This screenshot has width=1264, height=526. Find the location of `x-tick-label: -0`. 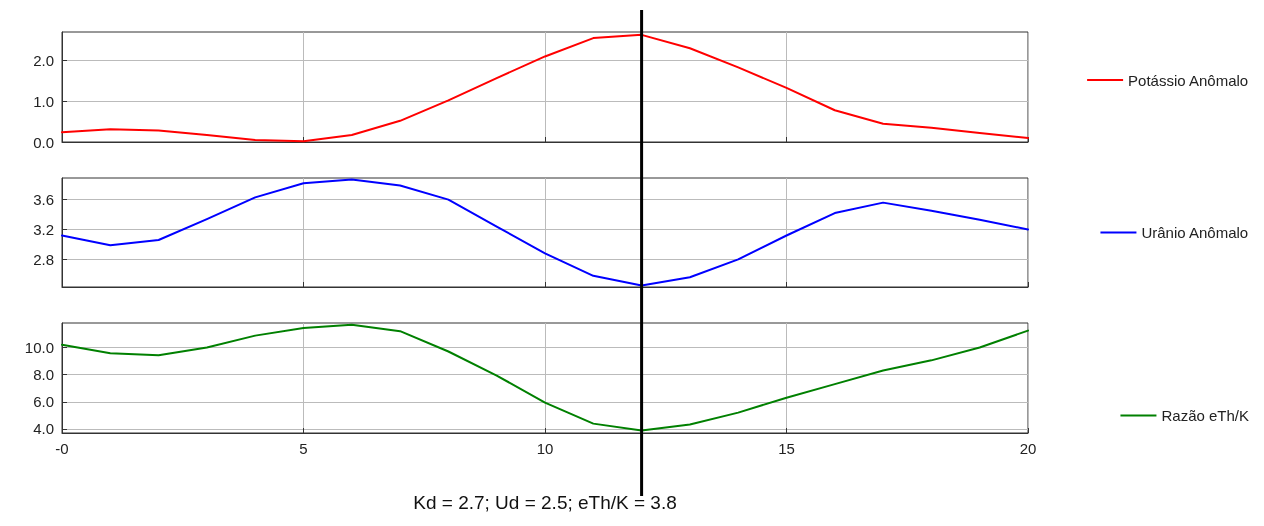

x-tick-label: -0 is located at coordinates (62, 448).